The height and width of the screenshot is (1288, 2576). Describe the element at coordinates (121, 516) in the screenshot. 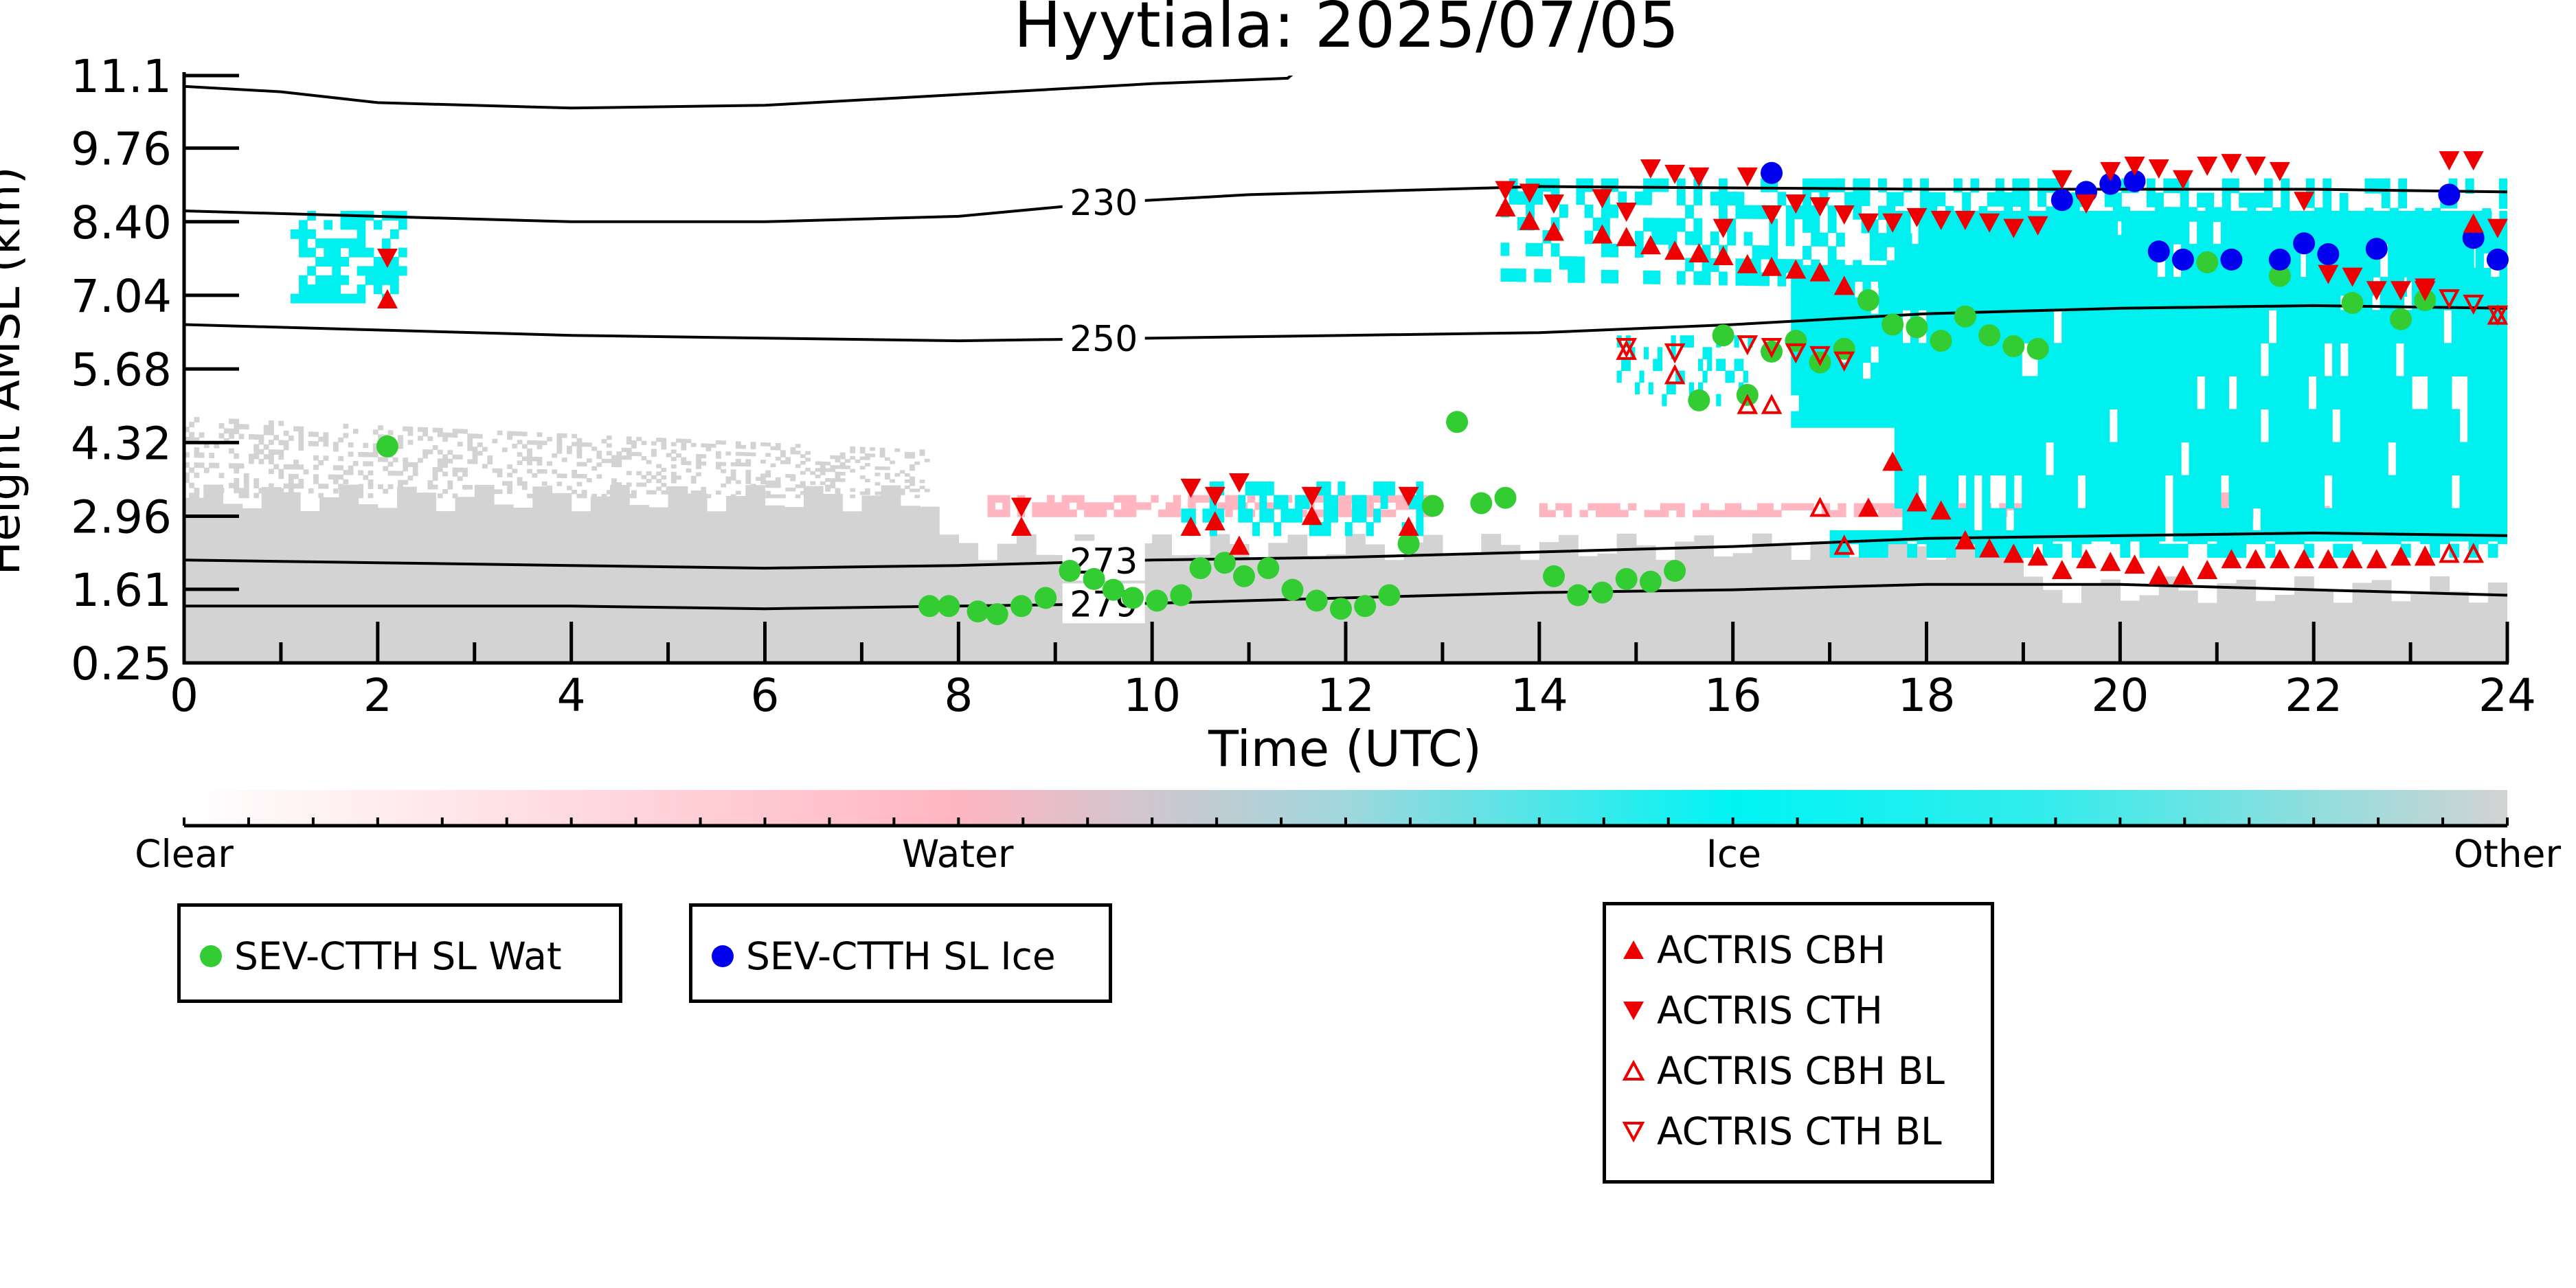

I see `y-tick-label: 2.96` at that location.